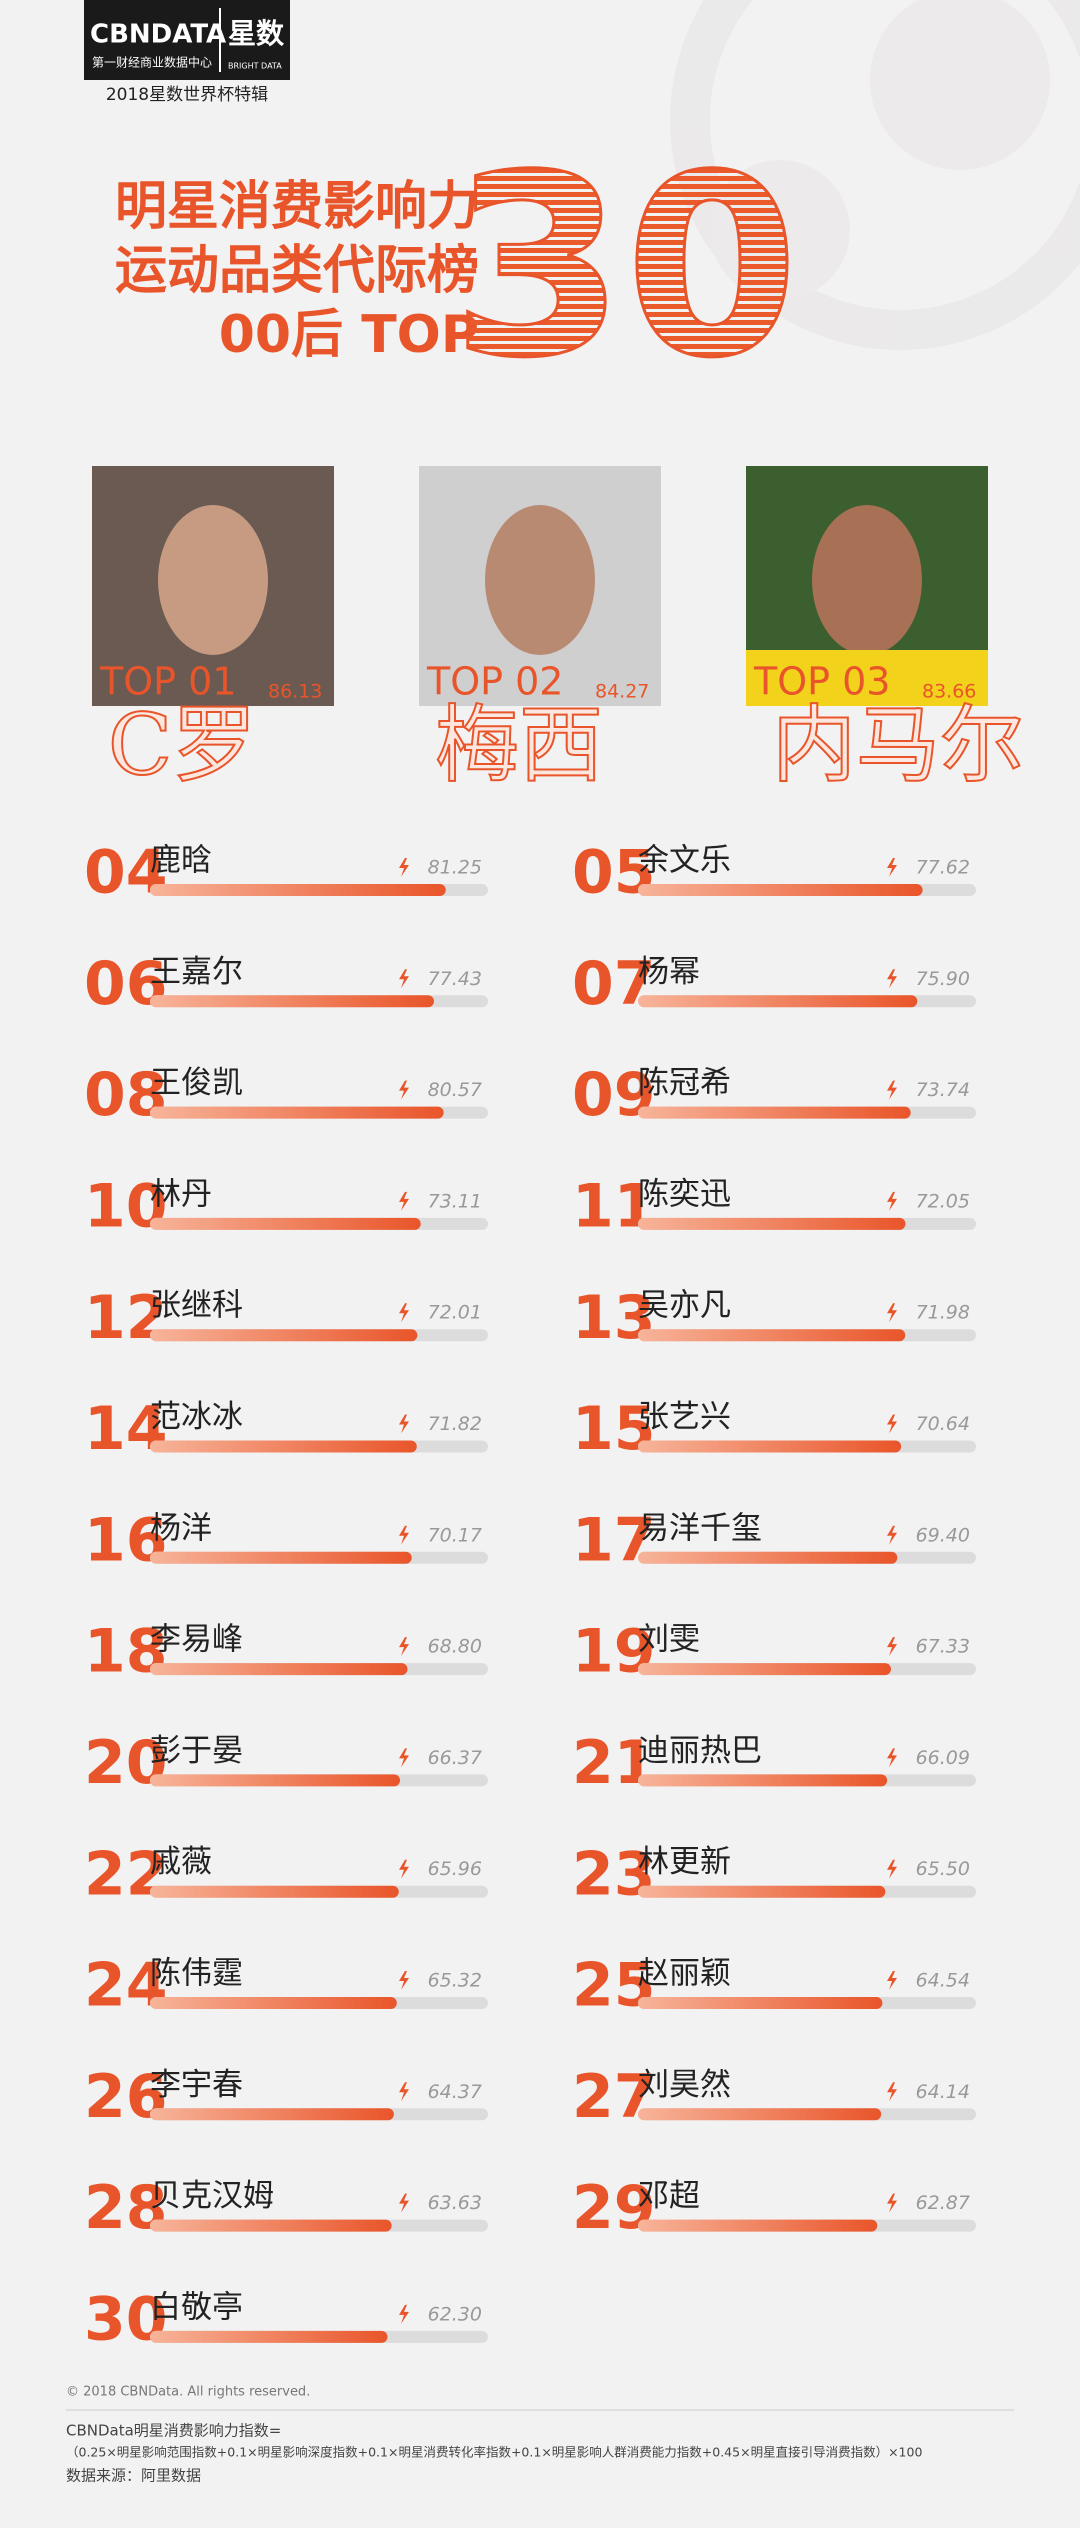 The width and height of the screenshot is (1080, 2528). Describe the element at coordinates (867, 580) in the screenshot. I see `photo-face` at that location.